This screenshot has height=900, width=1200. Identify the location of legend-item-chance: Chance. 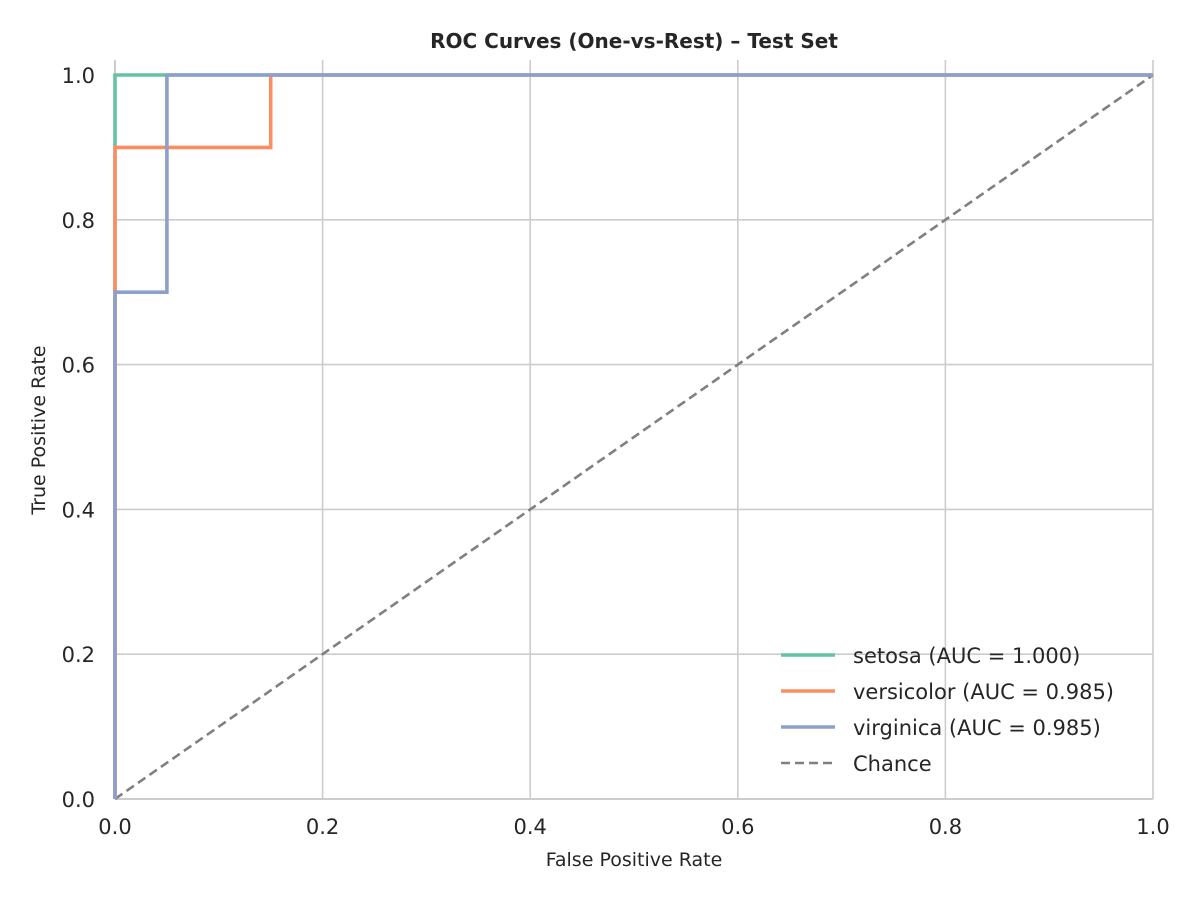
(856, 764).